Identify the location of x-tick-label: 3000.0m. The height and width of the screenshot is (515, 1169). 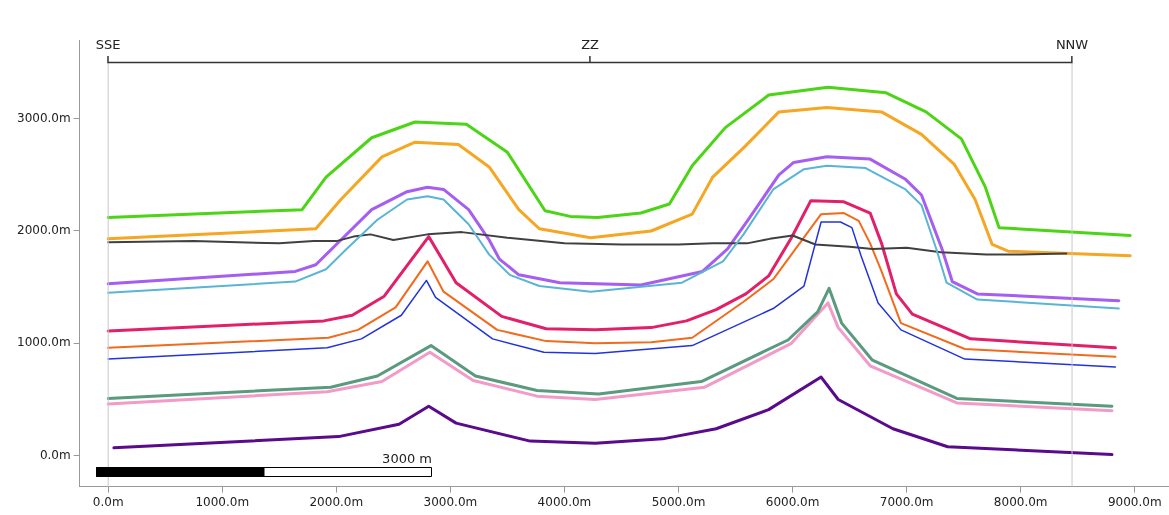
(450, 501).